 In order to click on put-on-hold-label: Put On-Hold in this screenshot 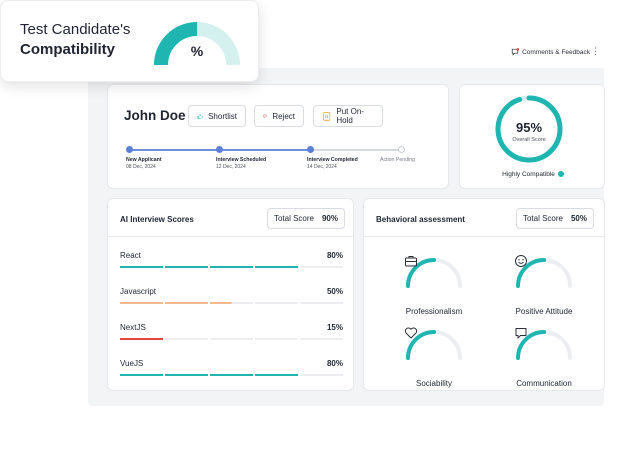, I will do `click(350, 116)`.